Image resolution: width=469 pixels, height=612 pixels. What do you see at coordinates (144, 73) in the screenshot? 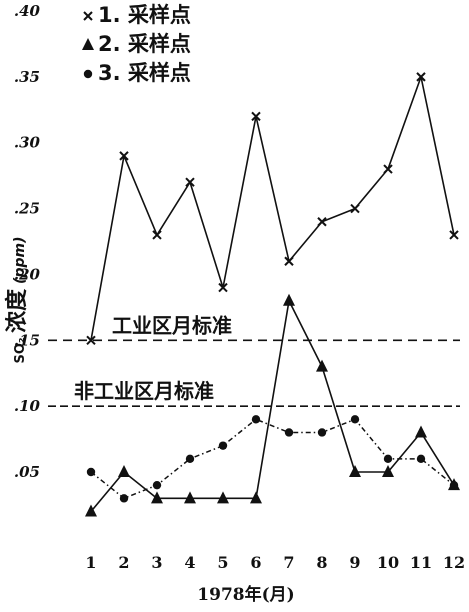
I see `legend-label: 3. 采样点` at bounding box center [144, 73].